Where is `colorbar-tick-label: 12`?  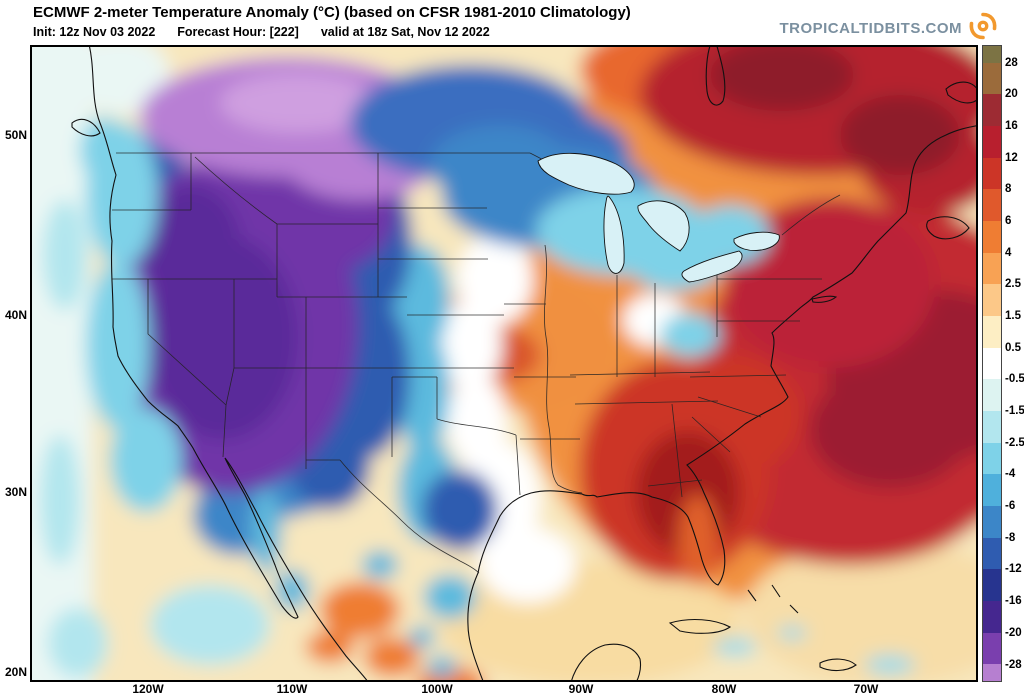
colorbar-tick-label: 12 is located at coordinates (1011, 157).